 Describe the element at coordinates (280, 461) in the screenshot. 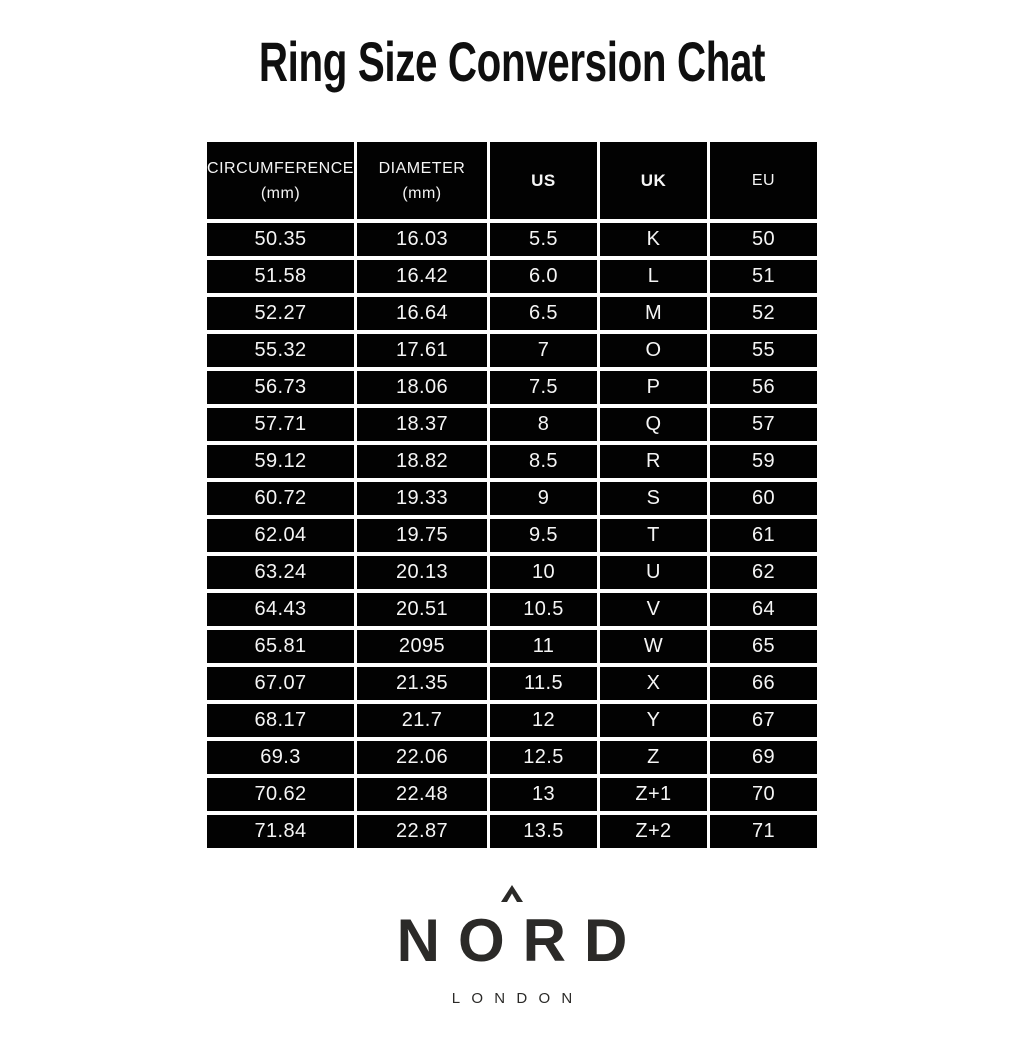

I see `cell-circumference: 59.12` at that location.